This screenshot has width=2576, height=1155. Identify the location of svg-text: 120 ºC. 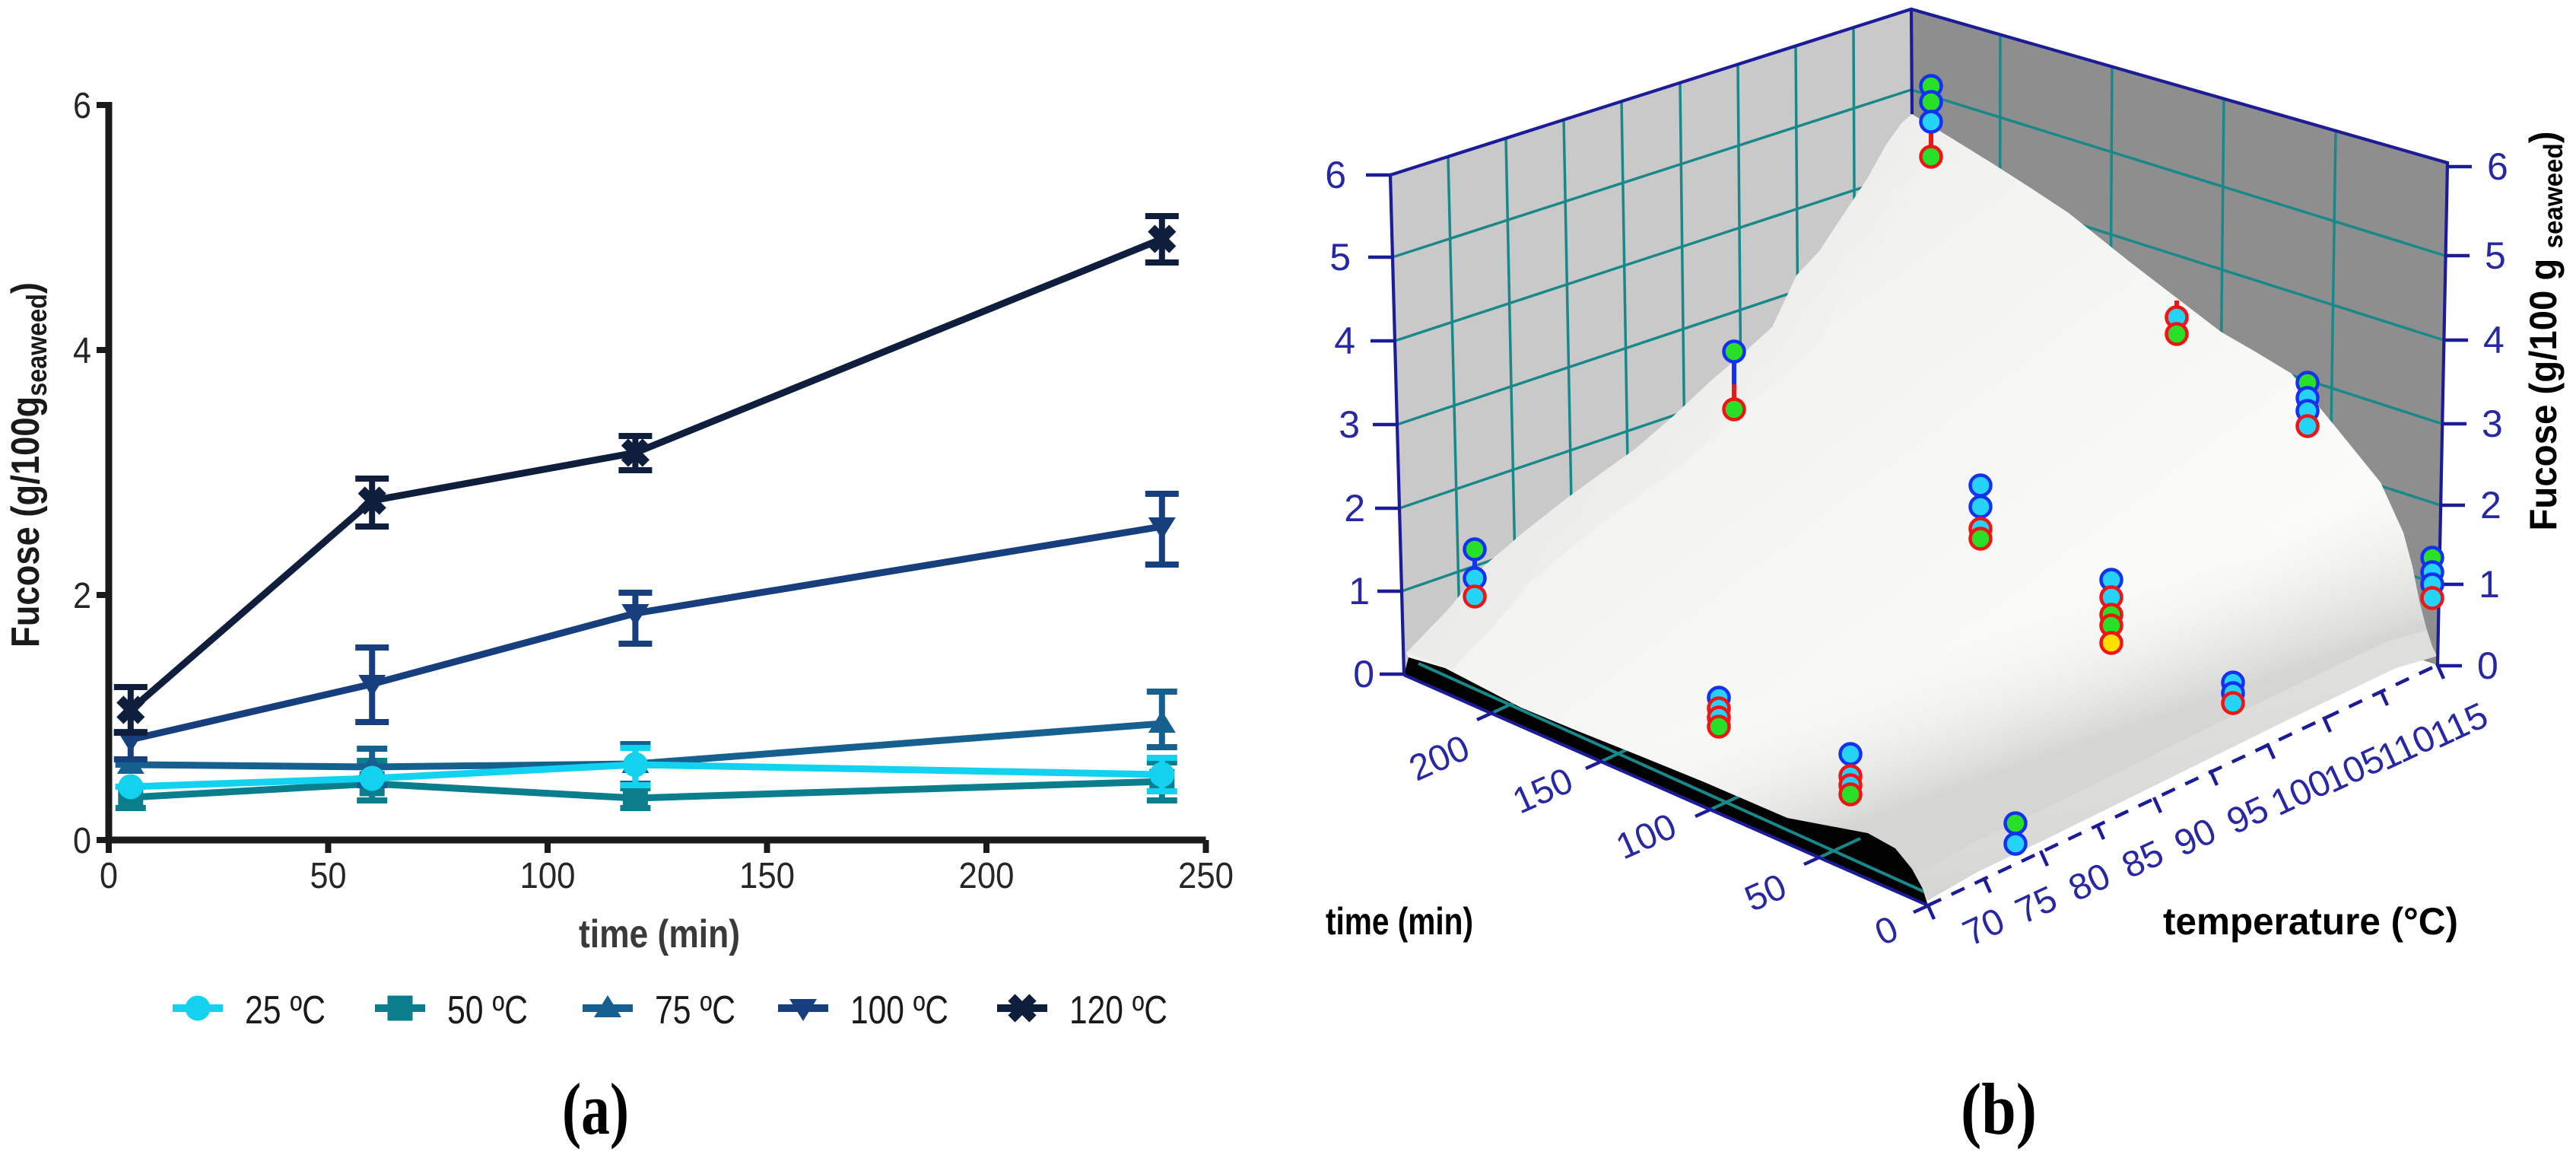
(1118, 1010).